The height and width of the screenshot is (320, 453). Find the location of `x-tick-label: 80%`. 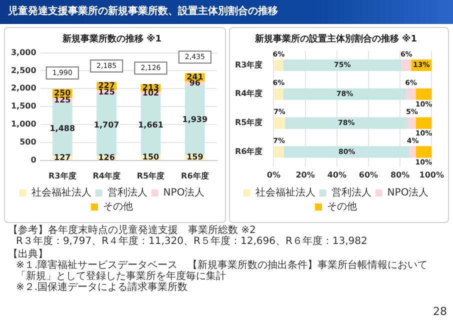

x-tick-label: 80% is located at coordinates (400, 175).